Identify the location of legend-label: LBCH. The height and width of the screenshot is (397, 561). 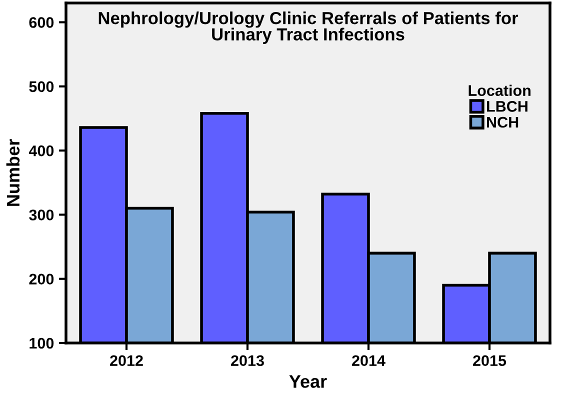
(507, 106).